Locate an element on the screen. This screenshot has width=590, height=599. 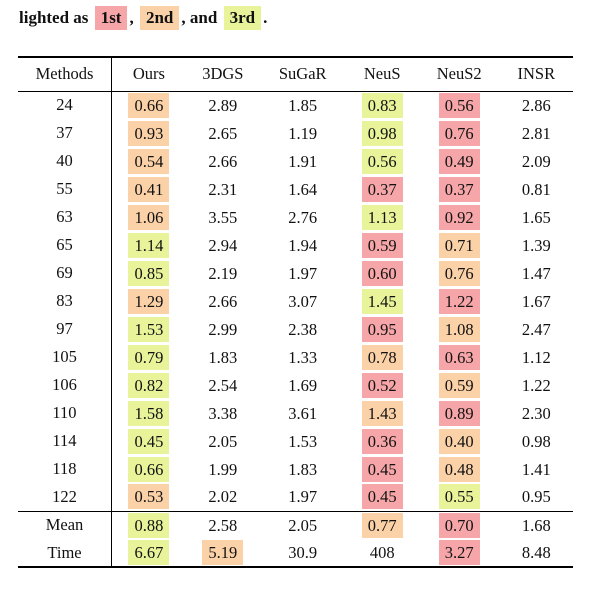
value-text: 0.76 is located at coordinates (459, 133).